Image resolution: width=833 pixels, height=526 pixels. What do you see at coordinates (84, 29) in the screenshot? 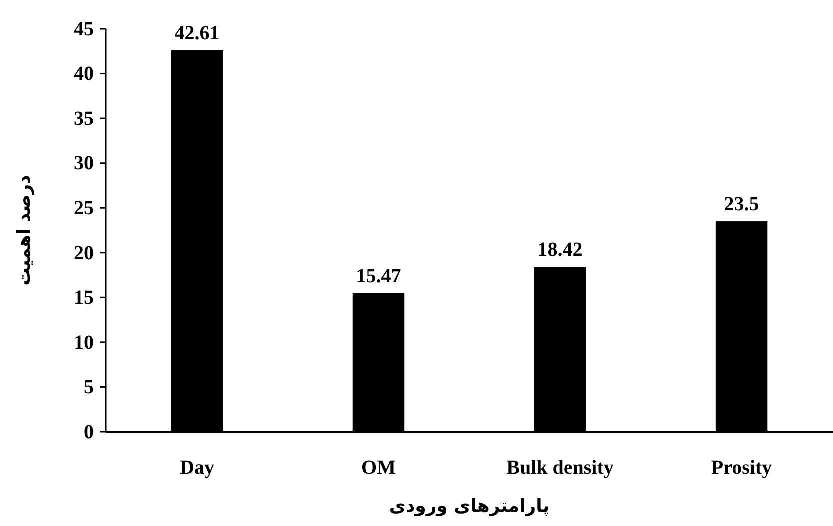
I see `y-tick-label: 45` at bounding box center [84, 29].